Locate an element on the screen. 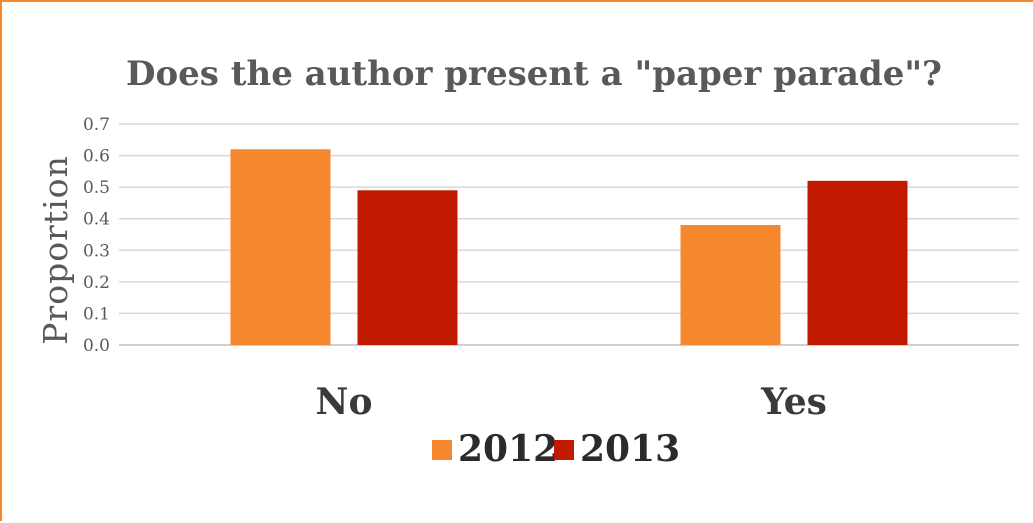  y-tick-label: 0.0 is located at coordinates (96, 346).